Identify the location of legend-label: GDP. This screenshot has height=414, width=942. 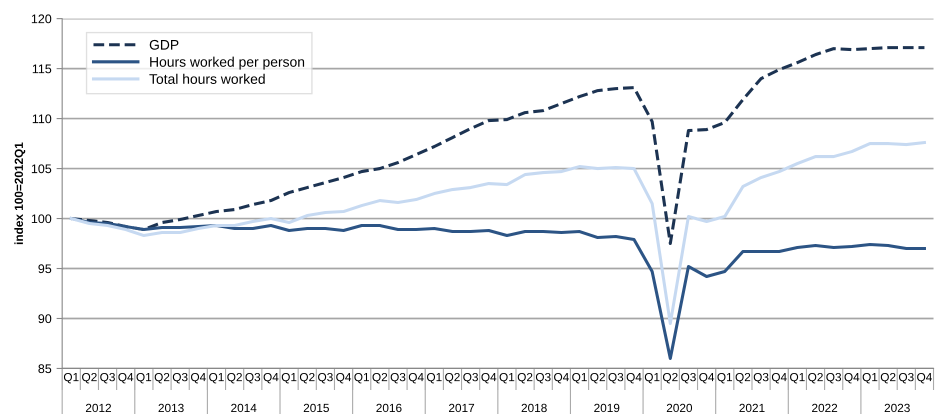
(164, 45).